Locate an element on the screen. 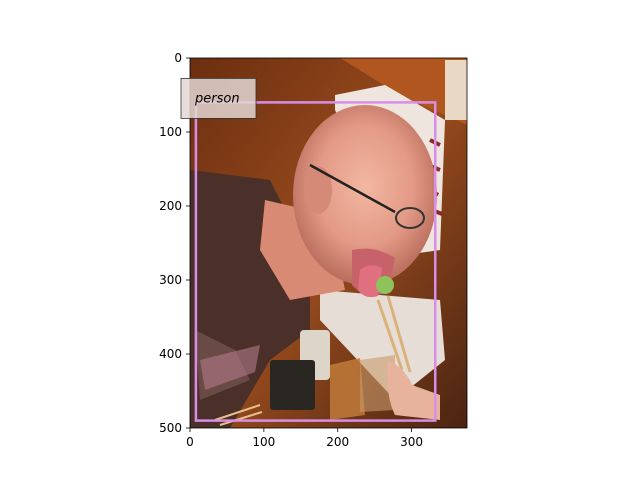 The height and width of the screenshot is (480, 640). detection-label-text: person is located at coordinates (217, 98).